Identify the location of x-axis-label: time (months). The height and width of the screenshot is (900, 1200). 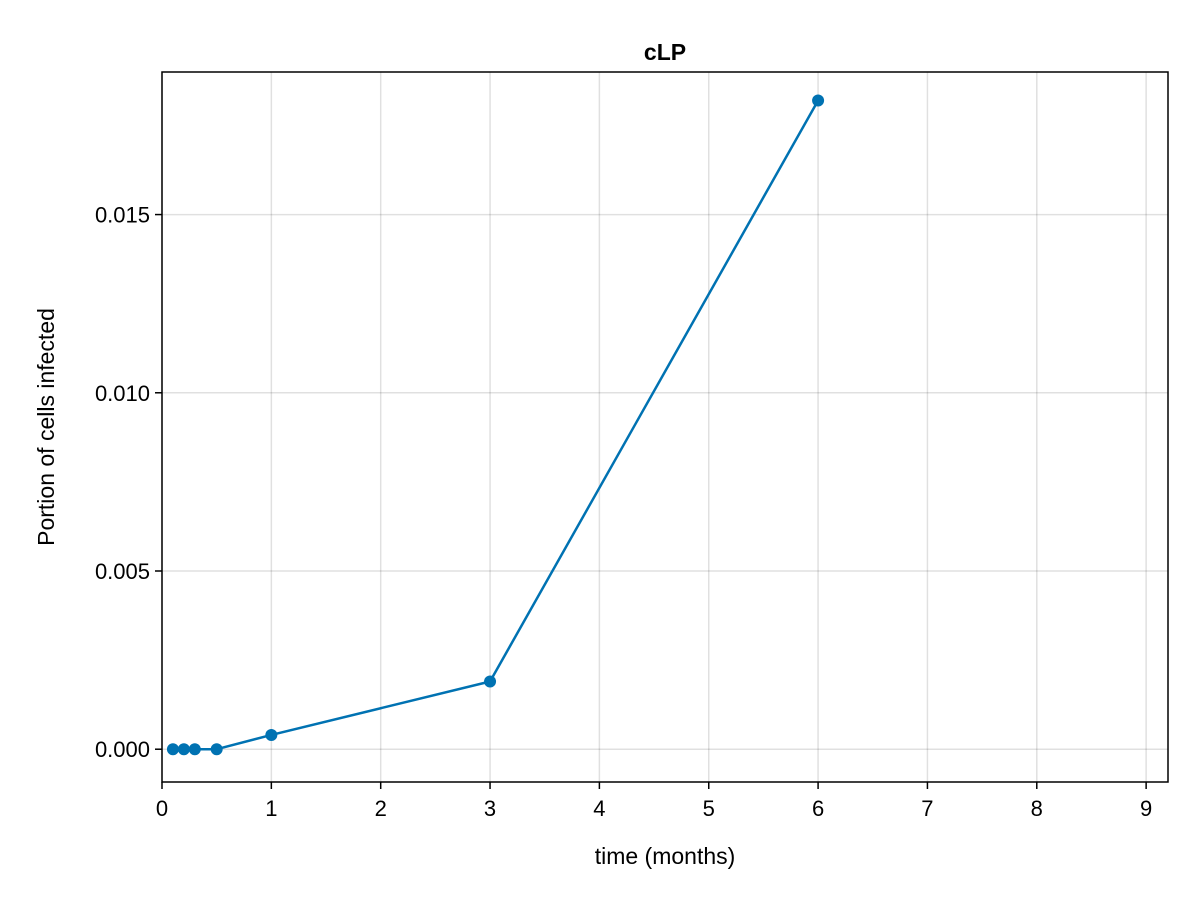
(665, 856).